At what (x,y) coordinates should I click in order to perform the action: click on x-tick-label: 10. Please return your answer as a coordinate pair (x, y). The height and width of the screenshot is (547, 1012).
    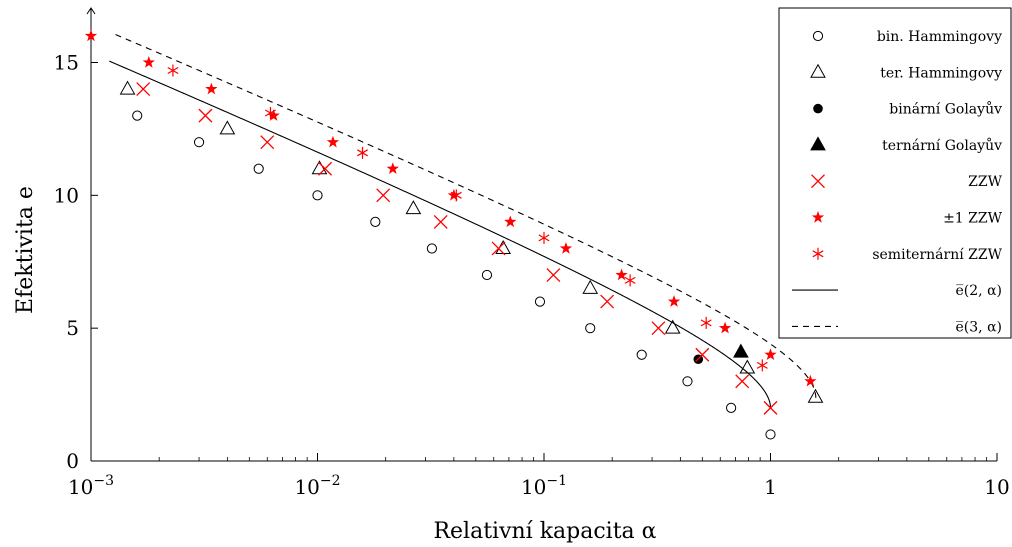
    Looking at the image, I should click on (996, 487).